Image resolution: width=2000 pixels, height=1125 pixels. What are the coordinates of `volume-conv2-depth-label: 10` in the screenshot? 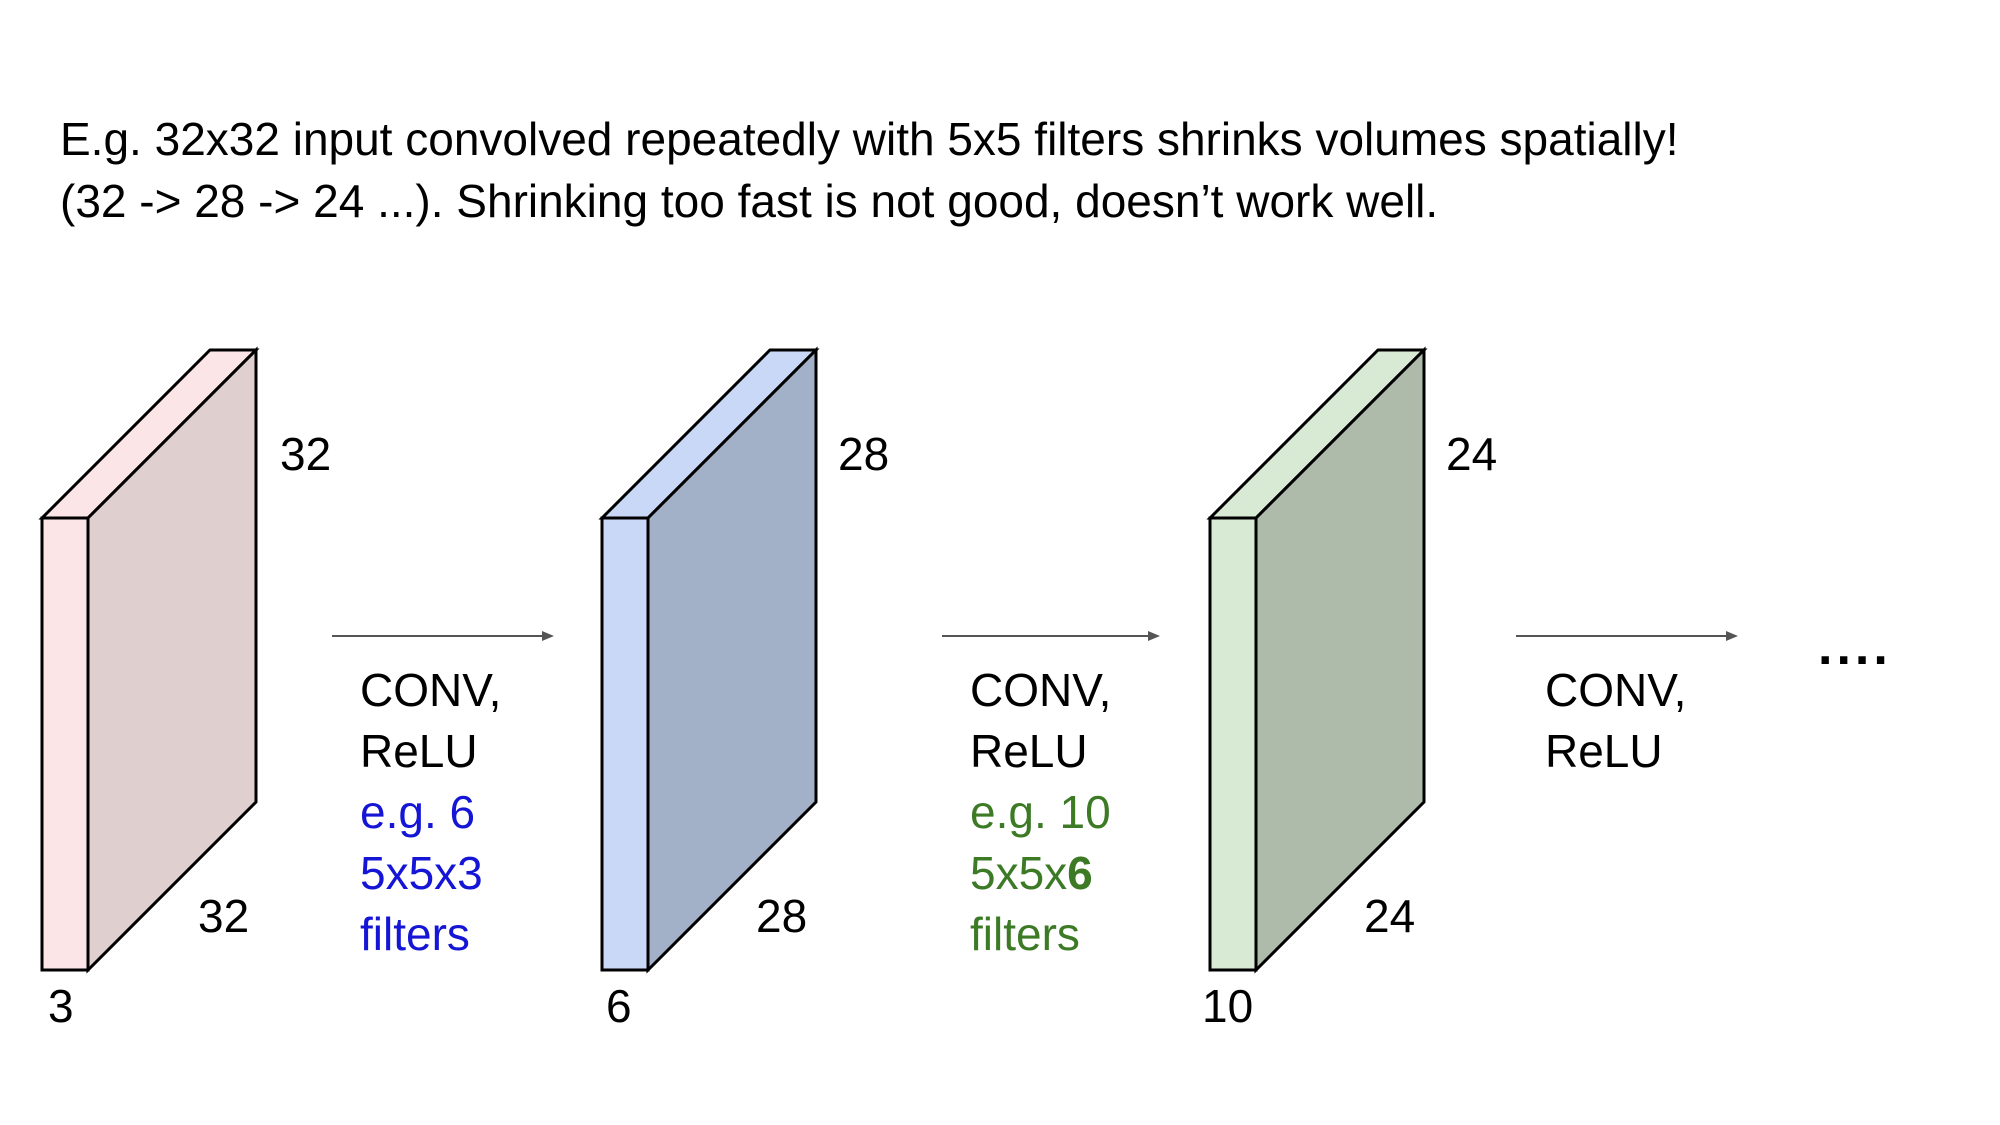 It's located at (1227, 1006).